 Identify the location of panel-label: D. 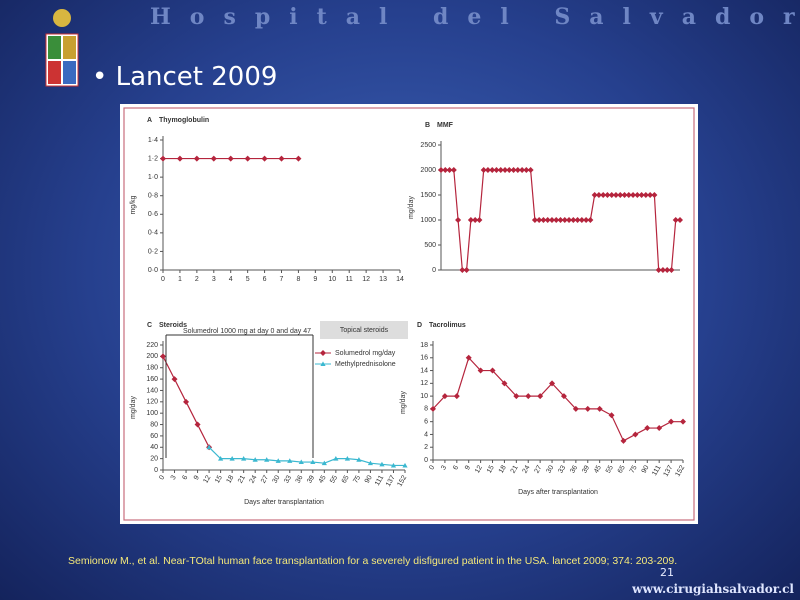
(419, 325).